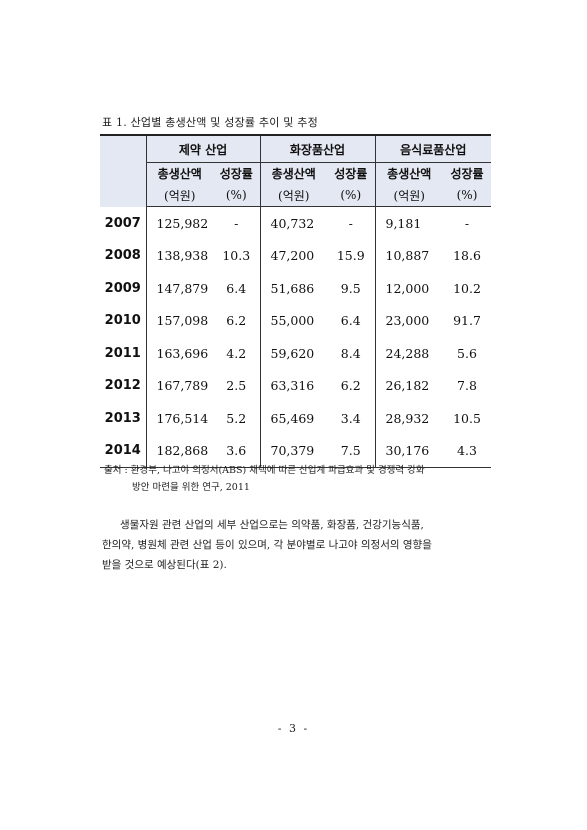  I want to click on table-row: 2012 167,789 2.5 63,316 6.2 26,182 7.8, so click(295, 385).